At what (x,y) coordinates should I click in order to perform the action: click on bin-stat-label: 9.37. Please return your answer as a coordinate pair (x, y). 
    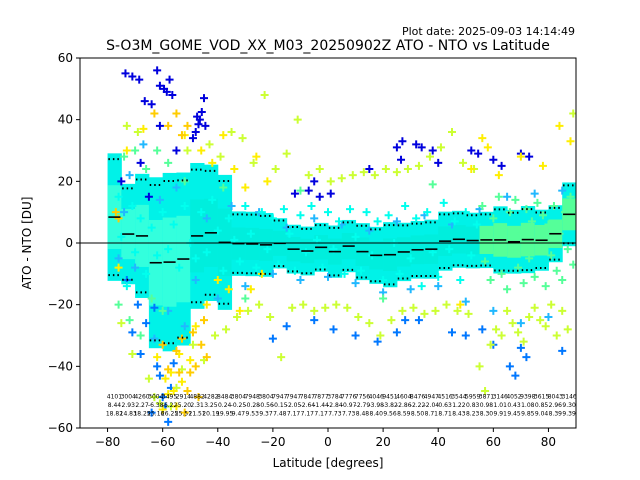
    Looking at the image, I should click on (266, 413).